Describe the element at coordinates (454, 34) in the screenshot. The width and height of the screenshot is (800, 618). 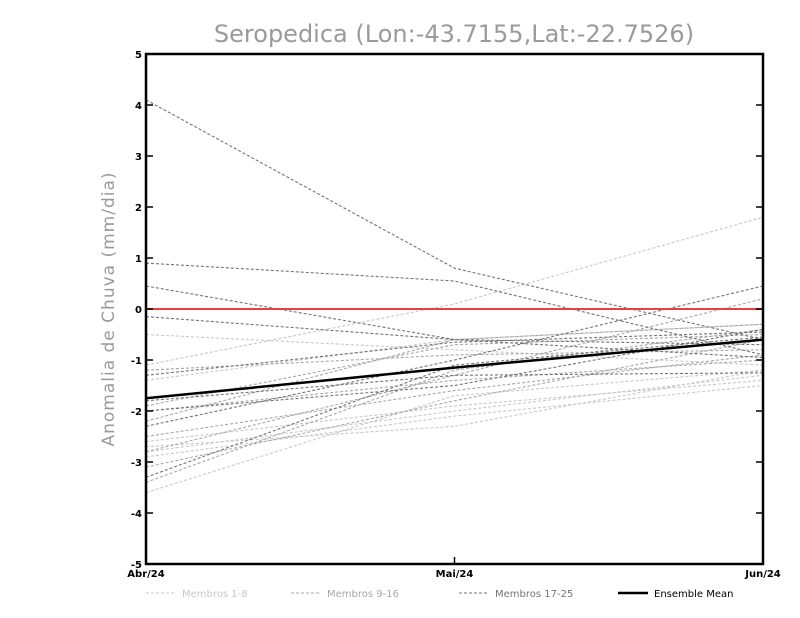
I see `chart-title: Seropedica (Lon:-43.7155,Lat:-22.7526)` at that location.